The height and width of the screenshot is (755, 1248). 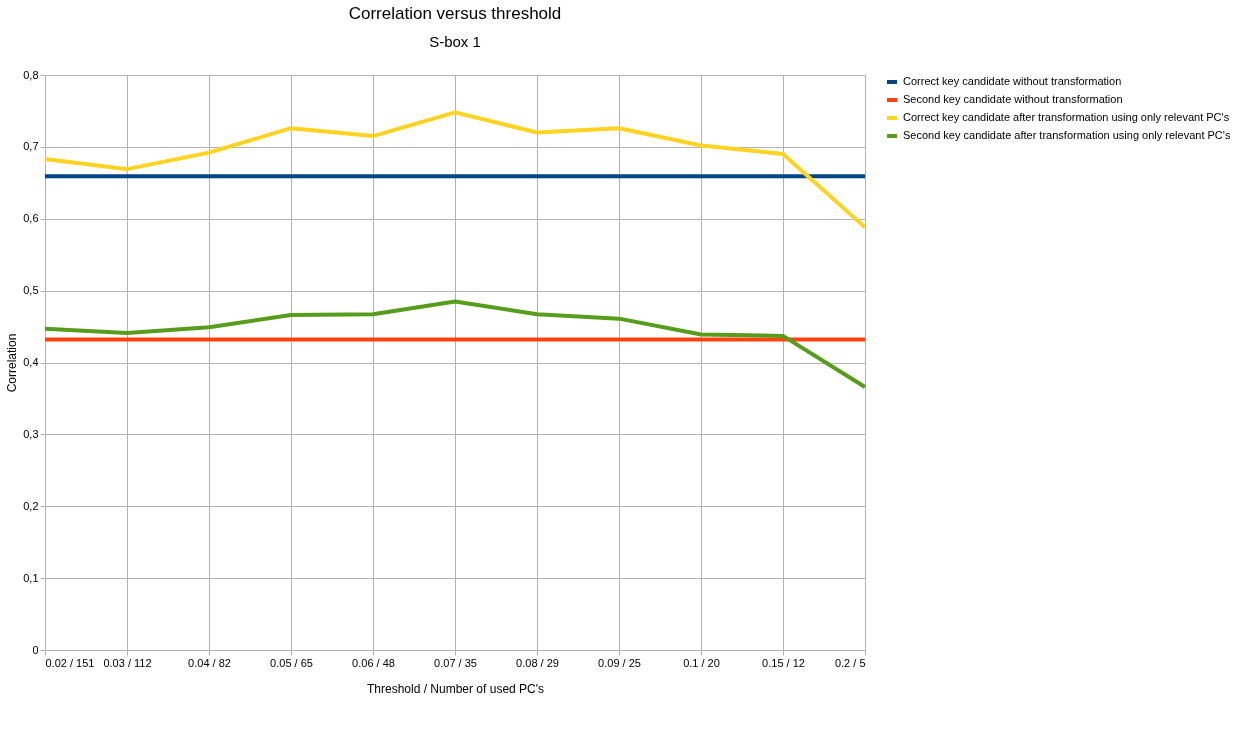 I want to click on y-axis-title: Correlation, so click(x=12, y=363).